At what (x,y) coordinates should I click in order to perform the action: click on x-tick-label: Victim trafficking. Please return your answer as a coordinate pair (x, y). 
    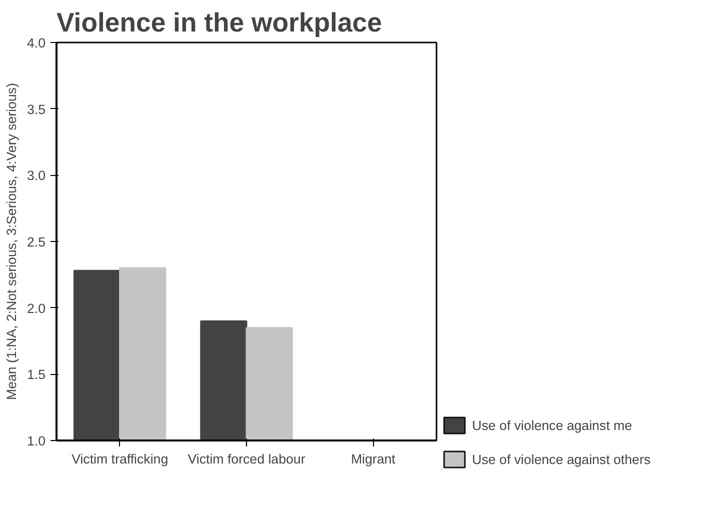
    Looking at the image, I should click on (120, 459).